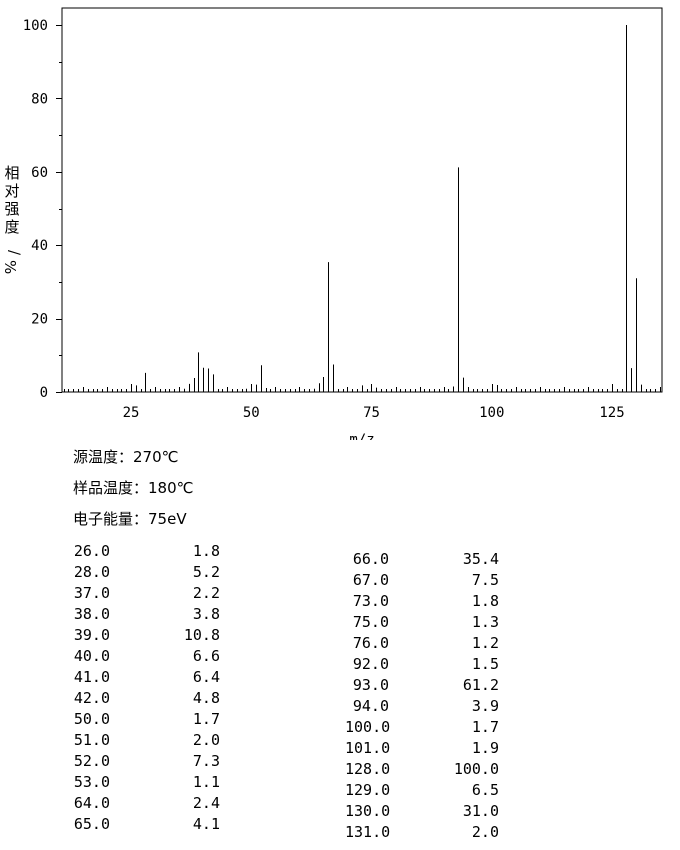 Image resolution: width=680 pixels, height=850 pixels. What do you see at coordinates (39, 246) in the screenshot?
I see `y-tick-label: 40` at bounding box center [39, 246].